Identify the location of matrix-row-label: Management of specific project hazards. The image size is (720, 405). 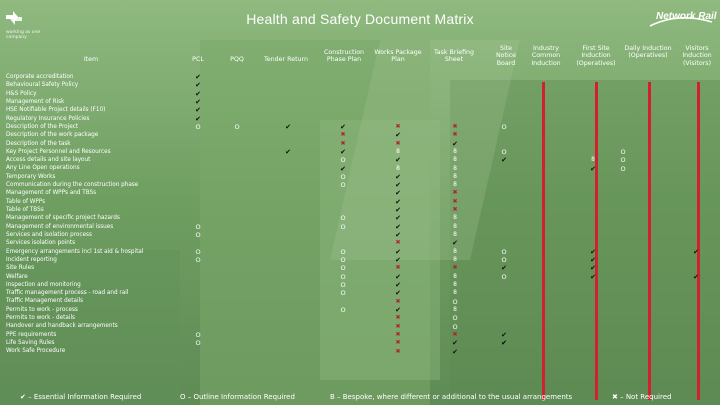
(63, 218).